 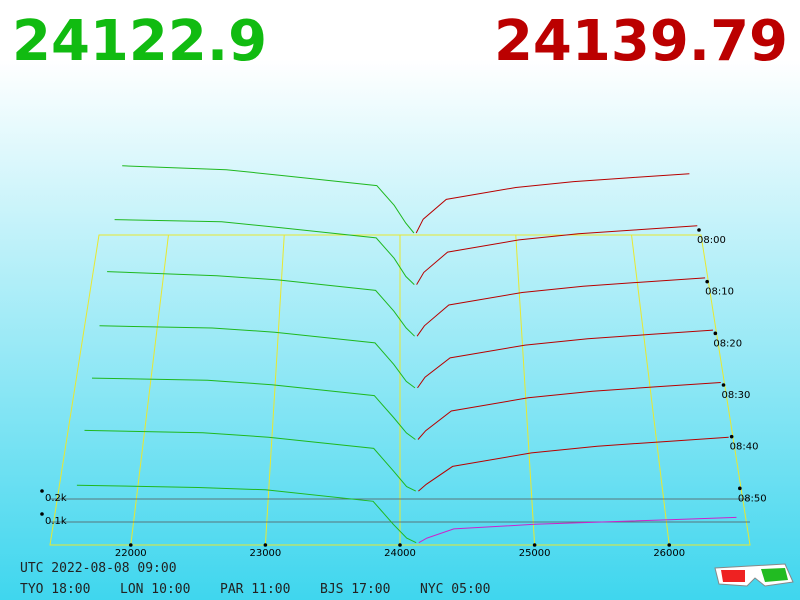 I want to click on best-ask: 24139.79, so click(x=641, y=41).